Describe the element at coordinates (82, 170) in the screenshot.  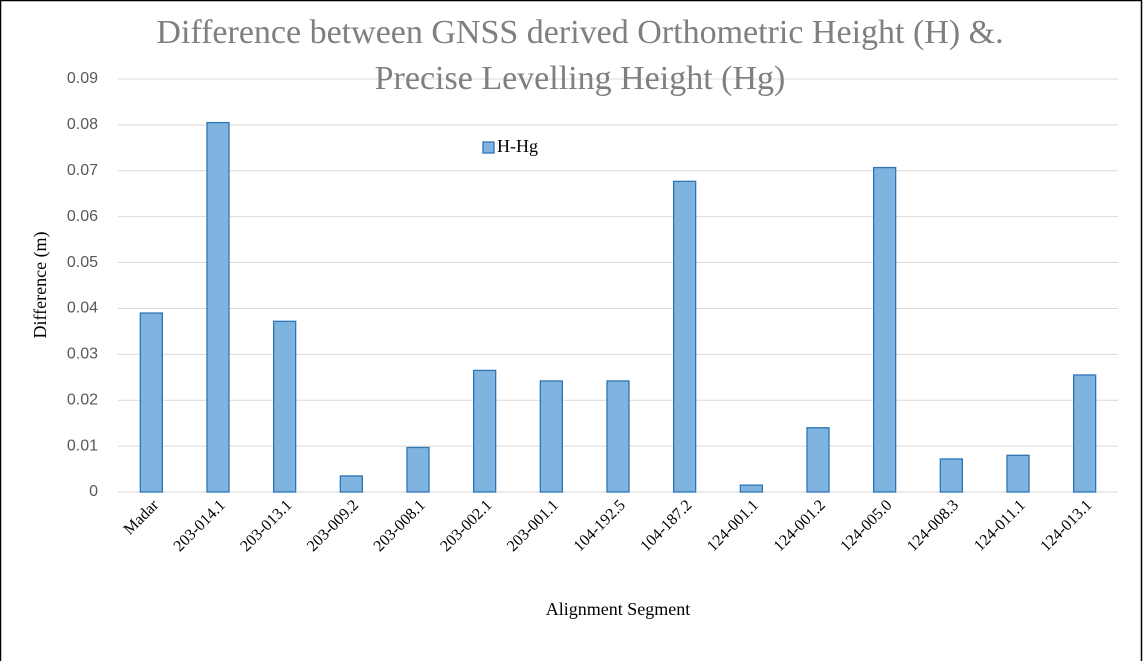
I see `y-tick-label: 0.07` at that location.